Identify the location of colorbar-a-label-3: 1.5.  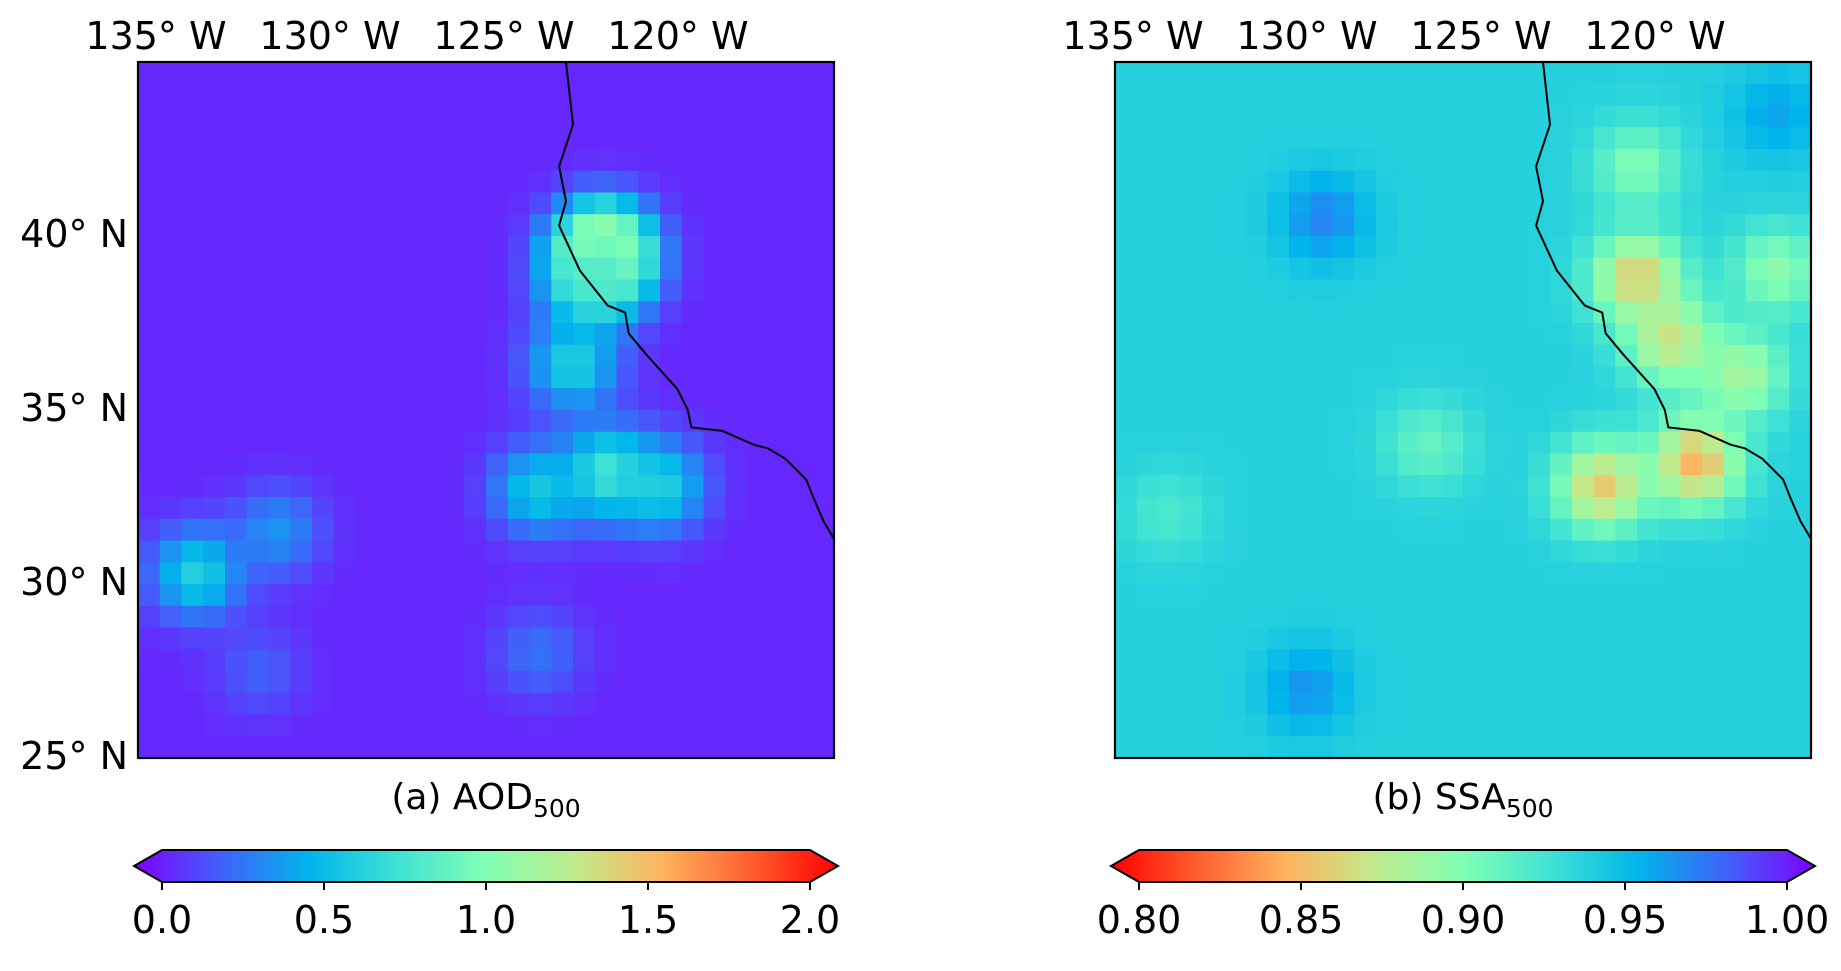
(648, 920).